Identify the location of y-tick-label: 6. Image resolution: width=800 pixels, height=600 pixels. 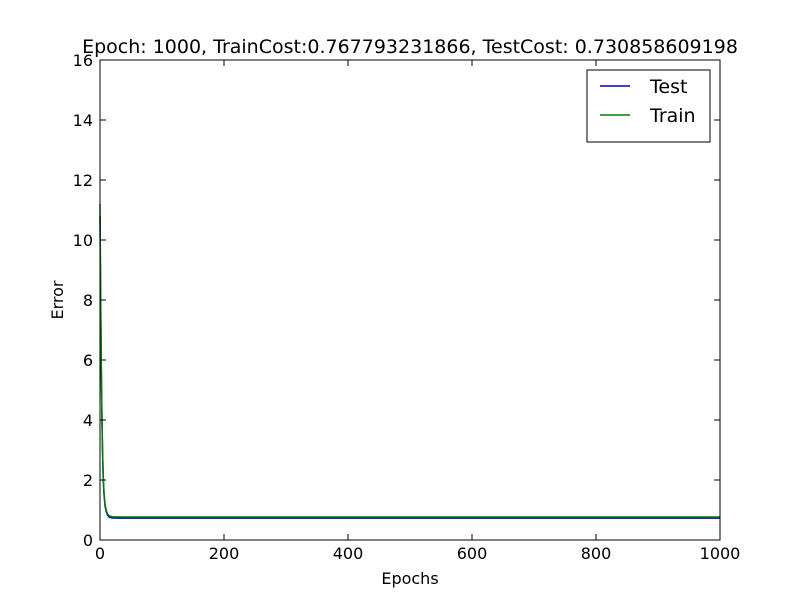
(88, 360).